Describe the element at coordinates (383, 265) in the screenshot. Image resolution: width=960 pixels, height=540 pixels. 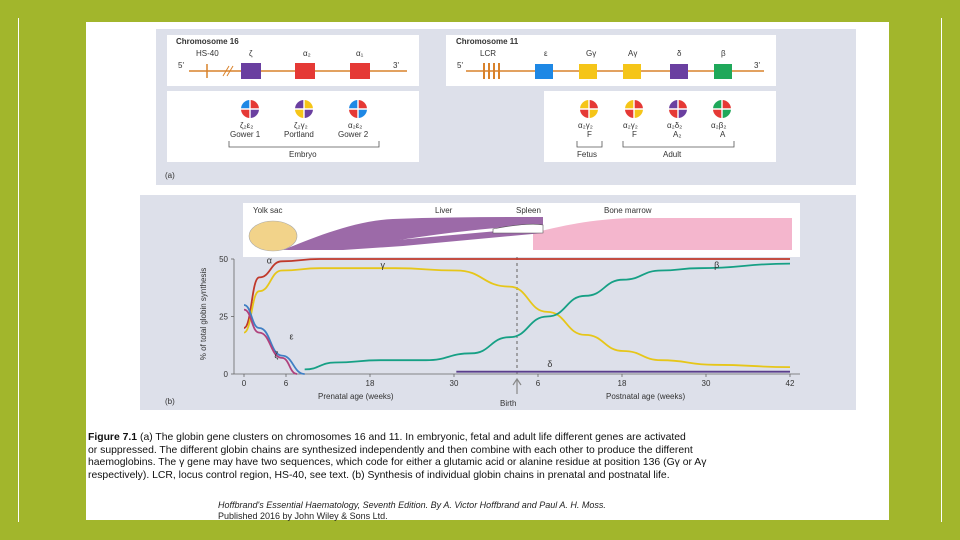
I see `series-label-γ: γ` at that location.